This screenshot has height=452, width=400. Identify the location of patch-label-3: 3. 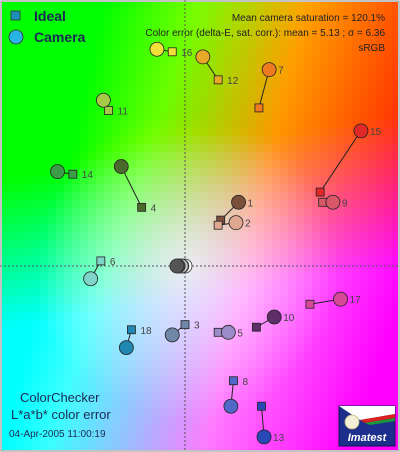
(197, 326).